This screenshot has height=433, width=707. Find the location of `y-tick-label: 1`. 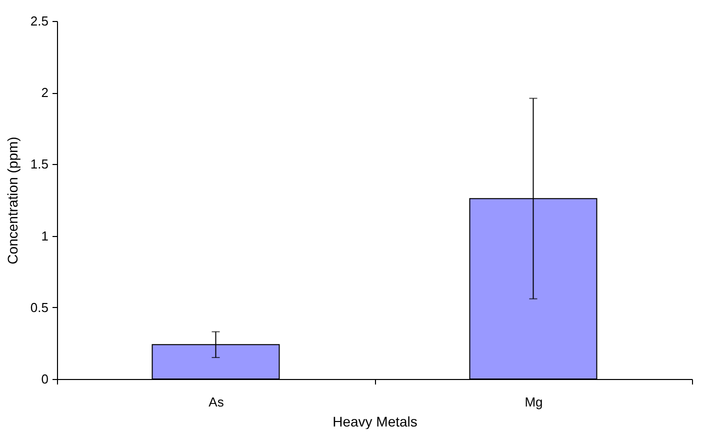

y-tick-label: 1 is located at coordinates (44, 236).